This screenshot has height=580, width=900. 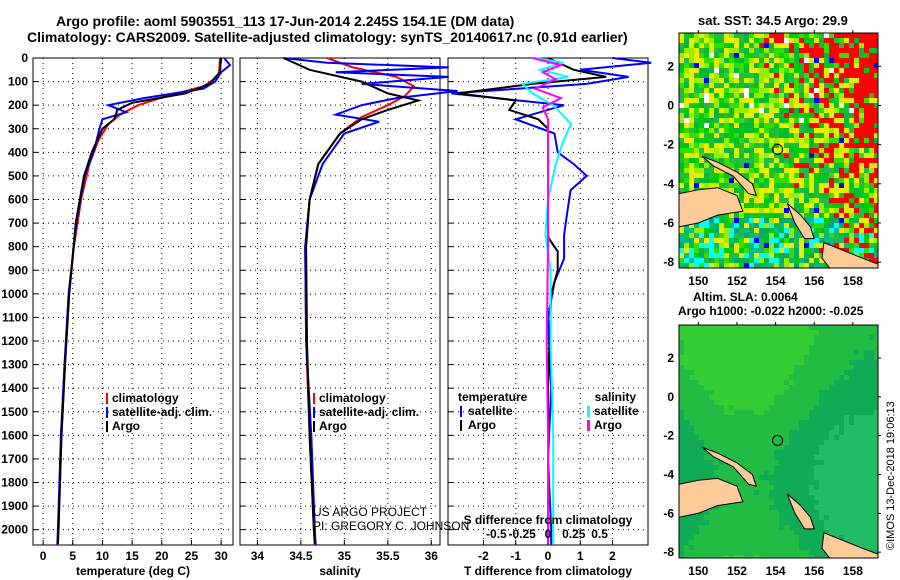 I want to click on legend-salinity-item-0: satellite, so click(x=616, y=411).